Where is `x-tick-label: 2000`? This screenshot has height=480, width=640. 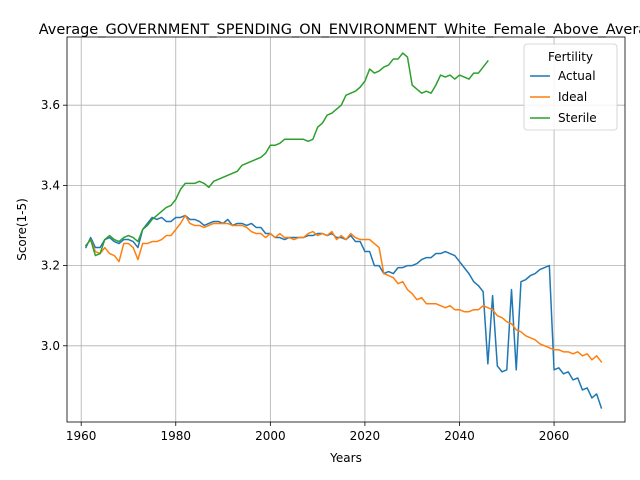 x-tick-label: 2000 is located at coordinates (270, 436).